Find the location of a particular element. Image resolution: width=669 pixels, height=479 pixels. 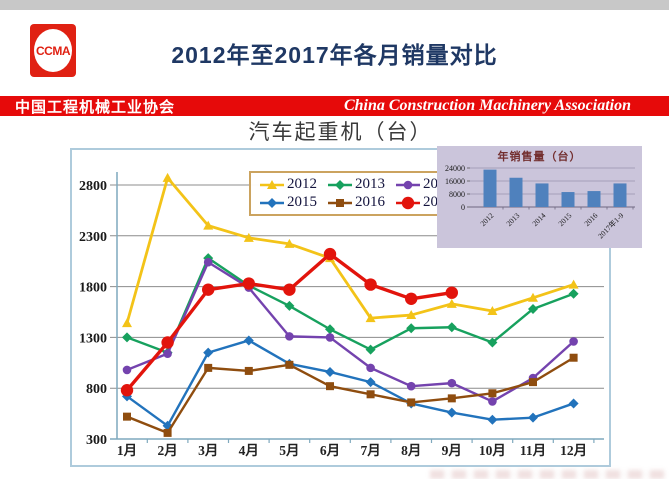

svg-text: 0 is located at coordinates (463, 207).